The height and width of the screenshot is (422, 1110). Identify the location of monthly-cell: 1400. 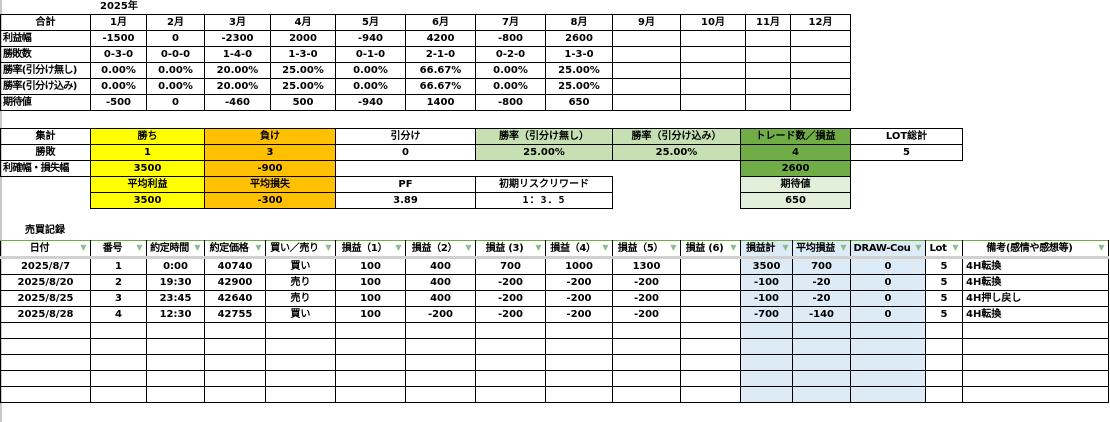
(440, 102).